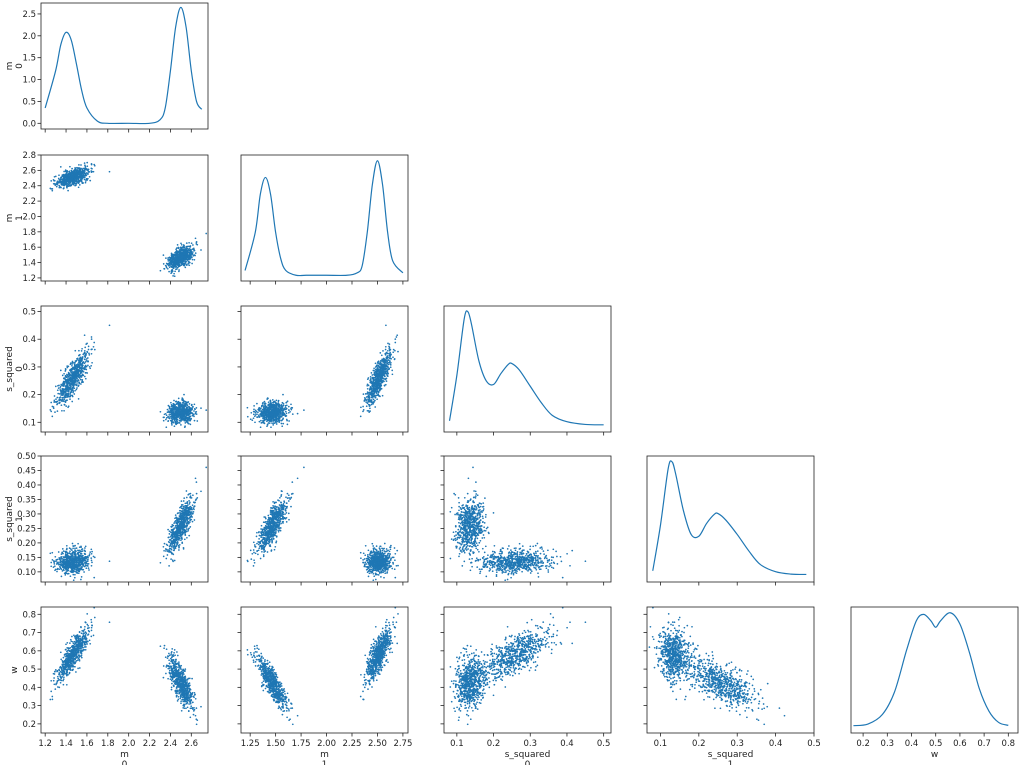  Describe the element at coordinates (29, 396) in the screenshot. I see `y-tick-label: 0.2` at that location.